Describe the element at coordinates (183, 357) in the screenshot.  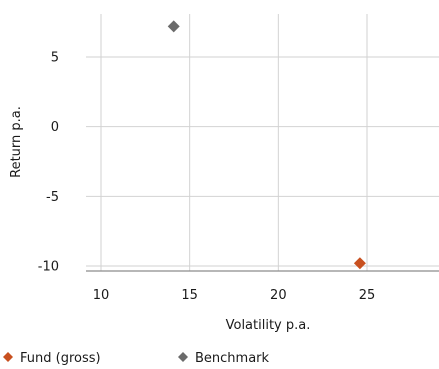
I see `benchmark-legend-marker` at that location.